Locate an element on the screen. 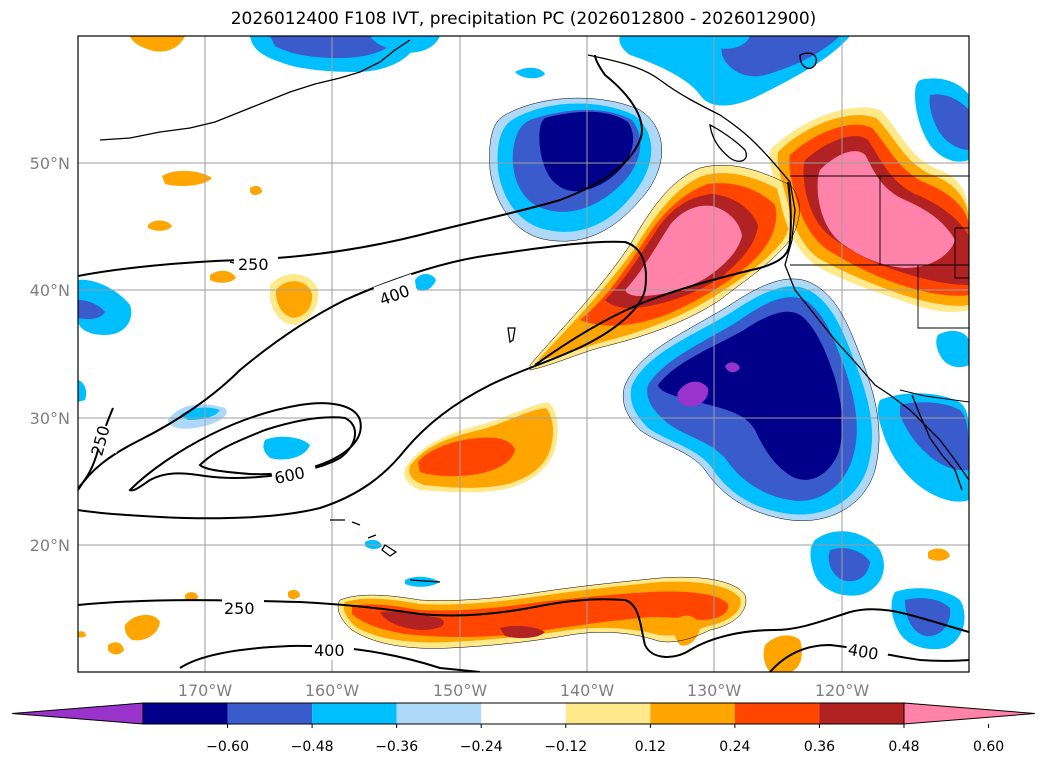  negative-anomaly-gulf-alaska is located at coordinates (575, 170).